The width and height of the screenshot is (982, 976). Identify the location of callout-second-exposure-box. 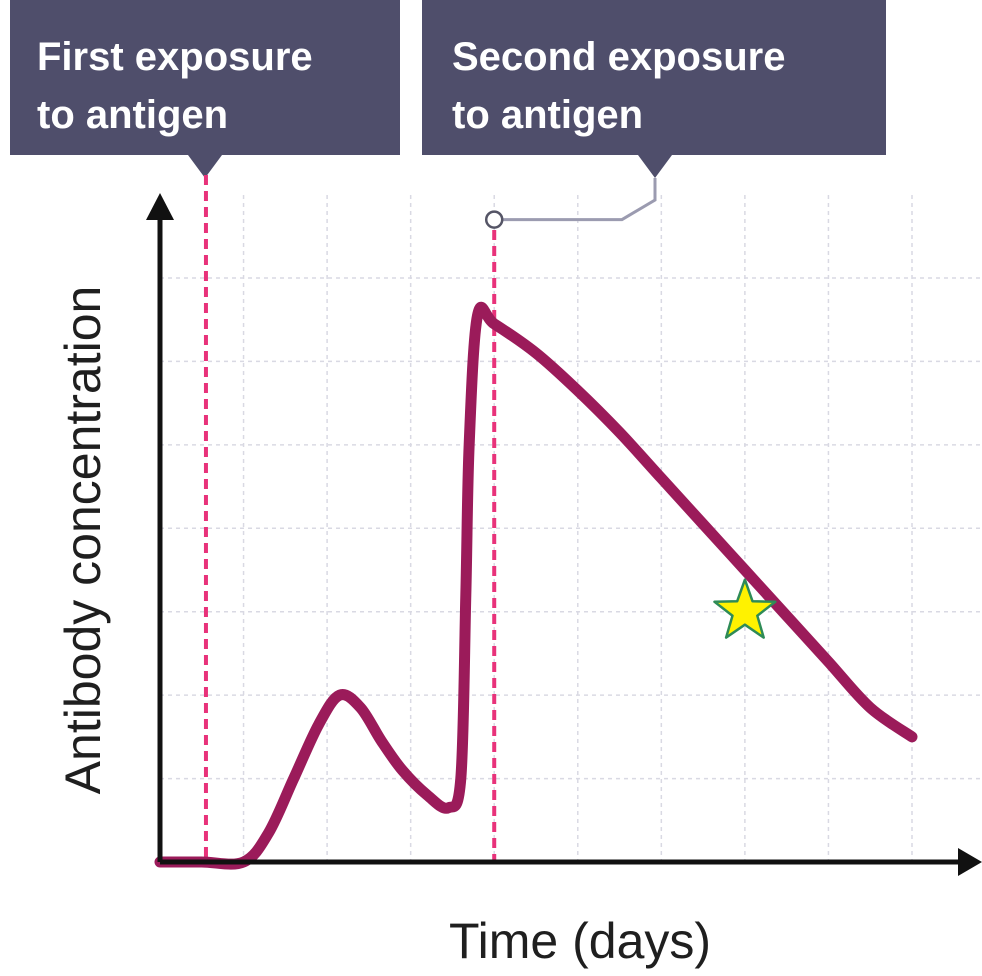
(654, 89).